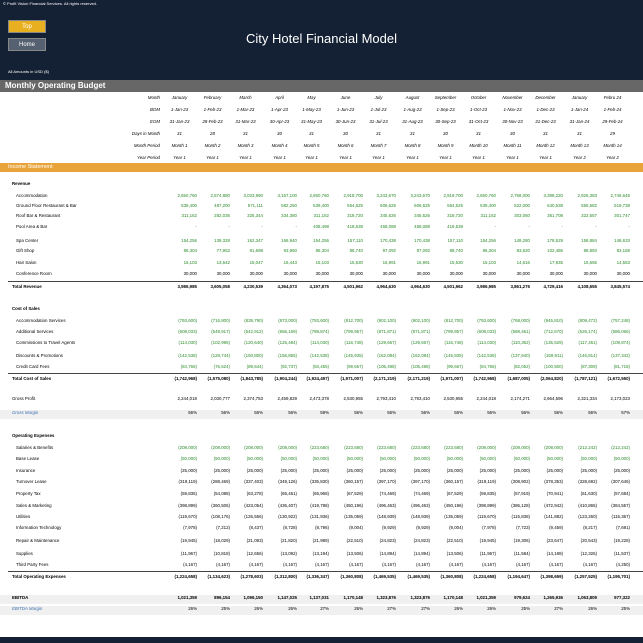 The width and height of the screenshot is (643, 643). I want to click on row-cell: (386,128), so click(520, 505).